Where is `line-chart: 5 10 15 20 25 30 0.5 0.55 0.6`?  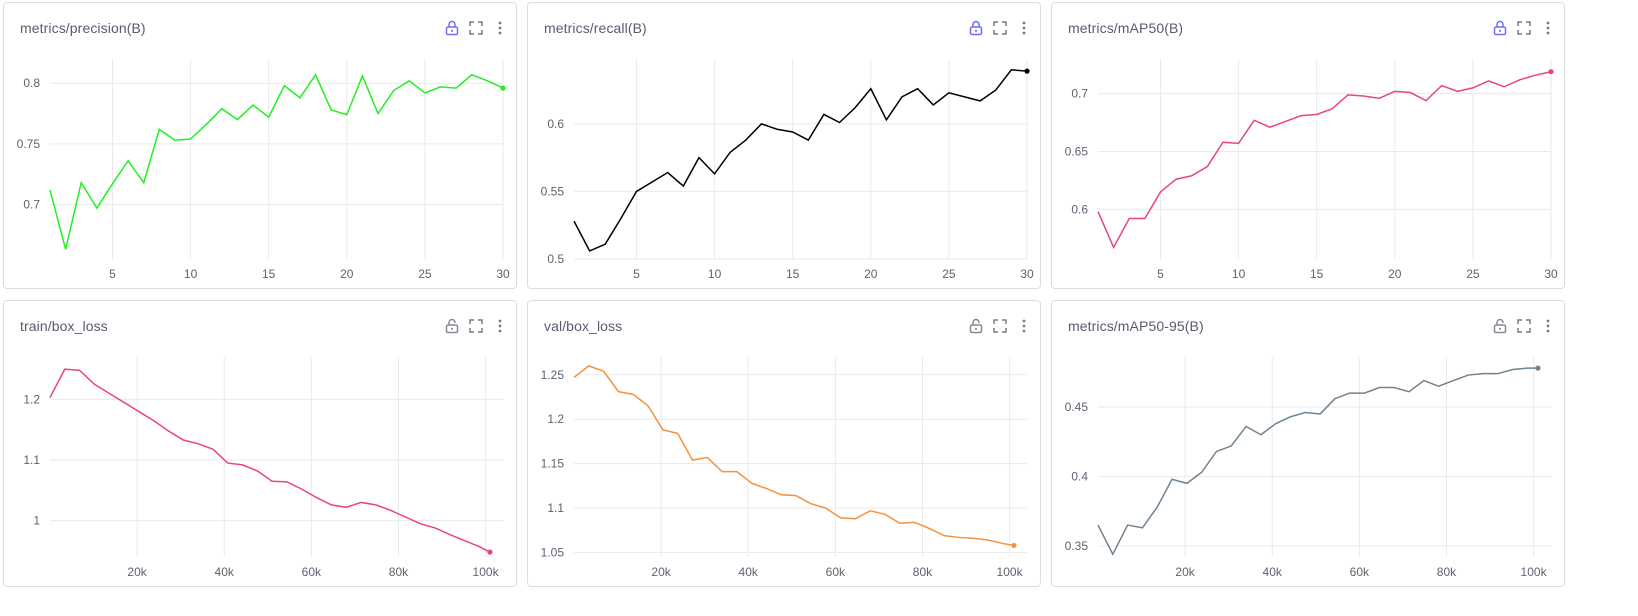 line-chart: 5 10 15 20 25 30 0.5 0.55 0.6 is located at coordinates (787, 170).